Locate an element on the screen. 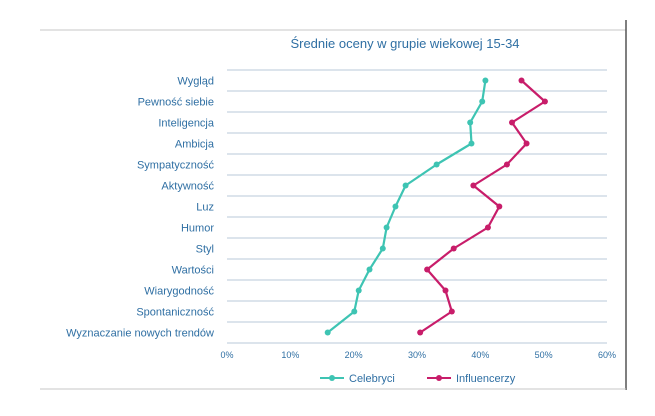  chart-legend: Celebryci Influencerzy is located at coordinates (418, 379).